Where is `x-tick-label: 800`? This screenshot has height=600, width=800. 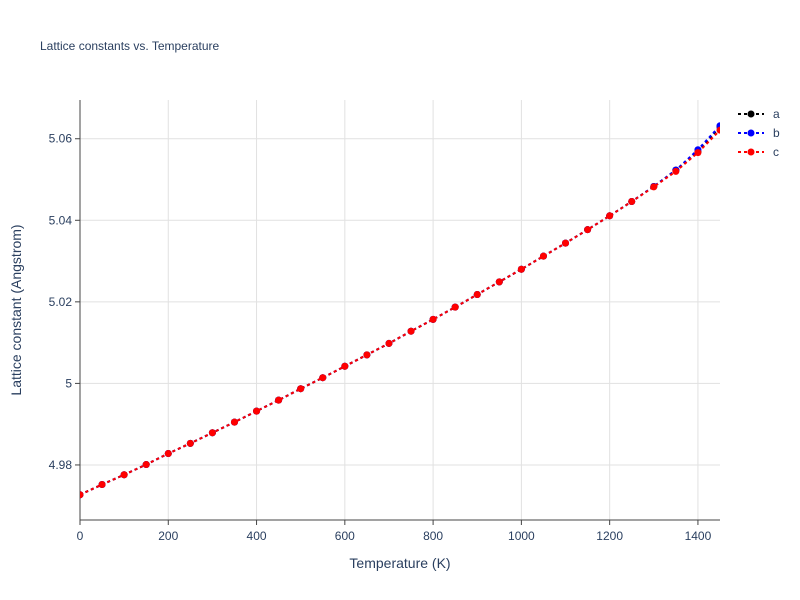
x-tick-label: 800 is located at coordinates (433, 536).